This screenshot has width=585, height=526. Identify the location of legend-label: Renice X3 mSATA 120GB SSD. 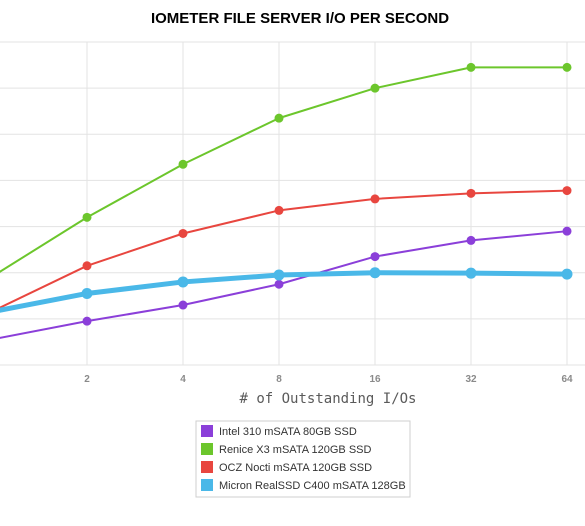
(295, 450).